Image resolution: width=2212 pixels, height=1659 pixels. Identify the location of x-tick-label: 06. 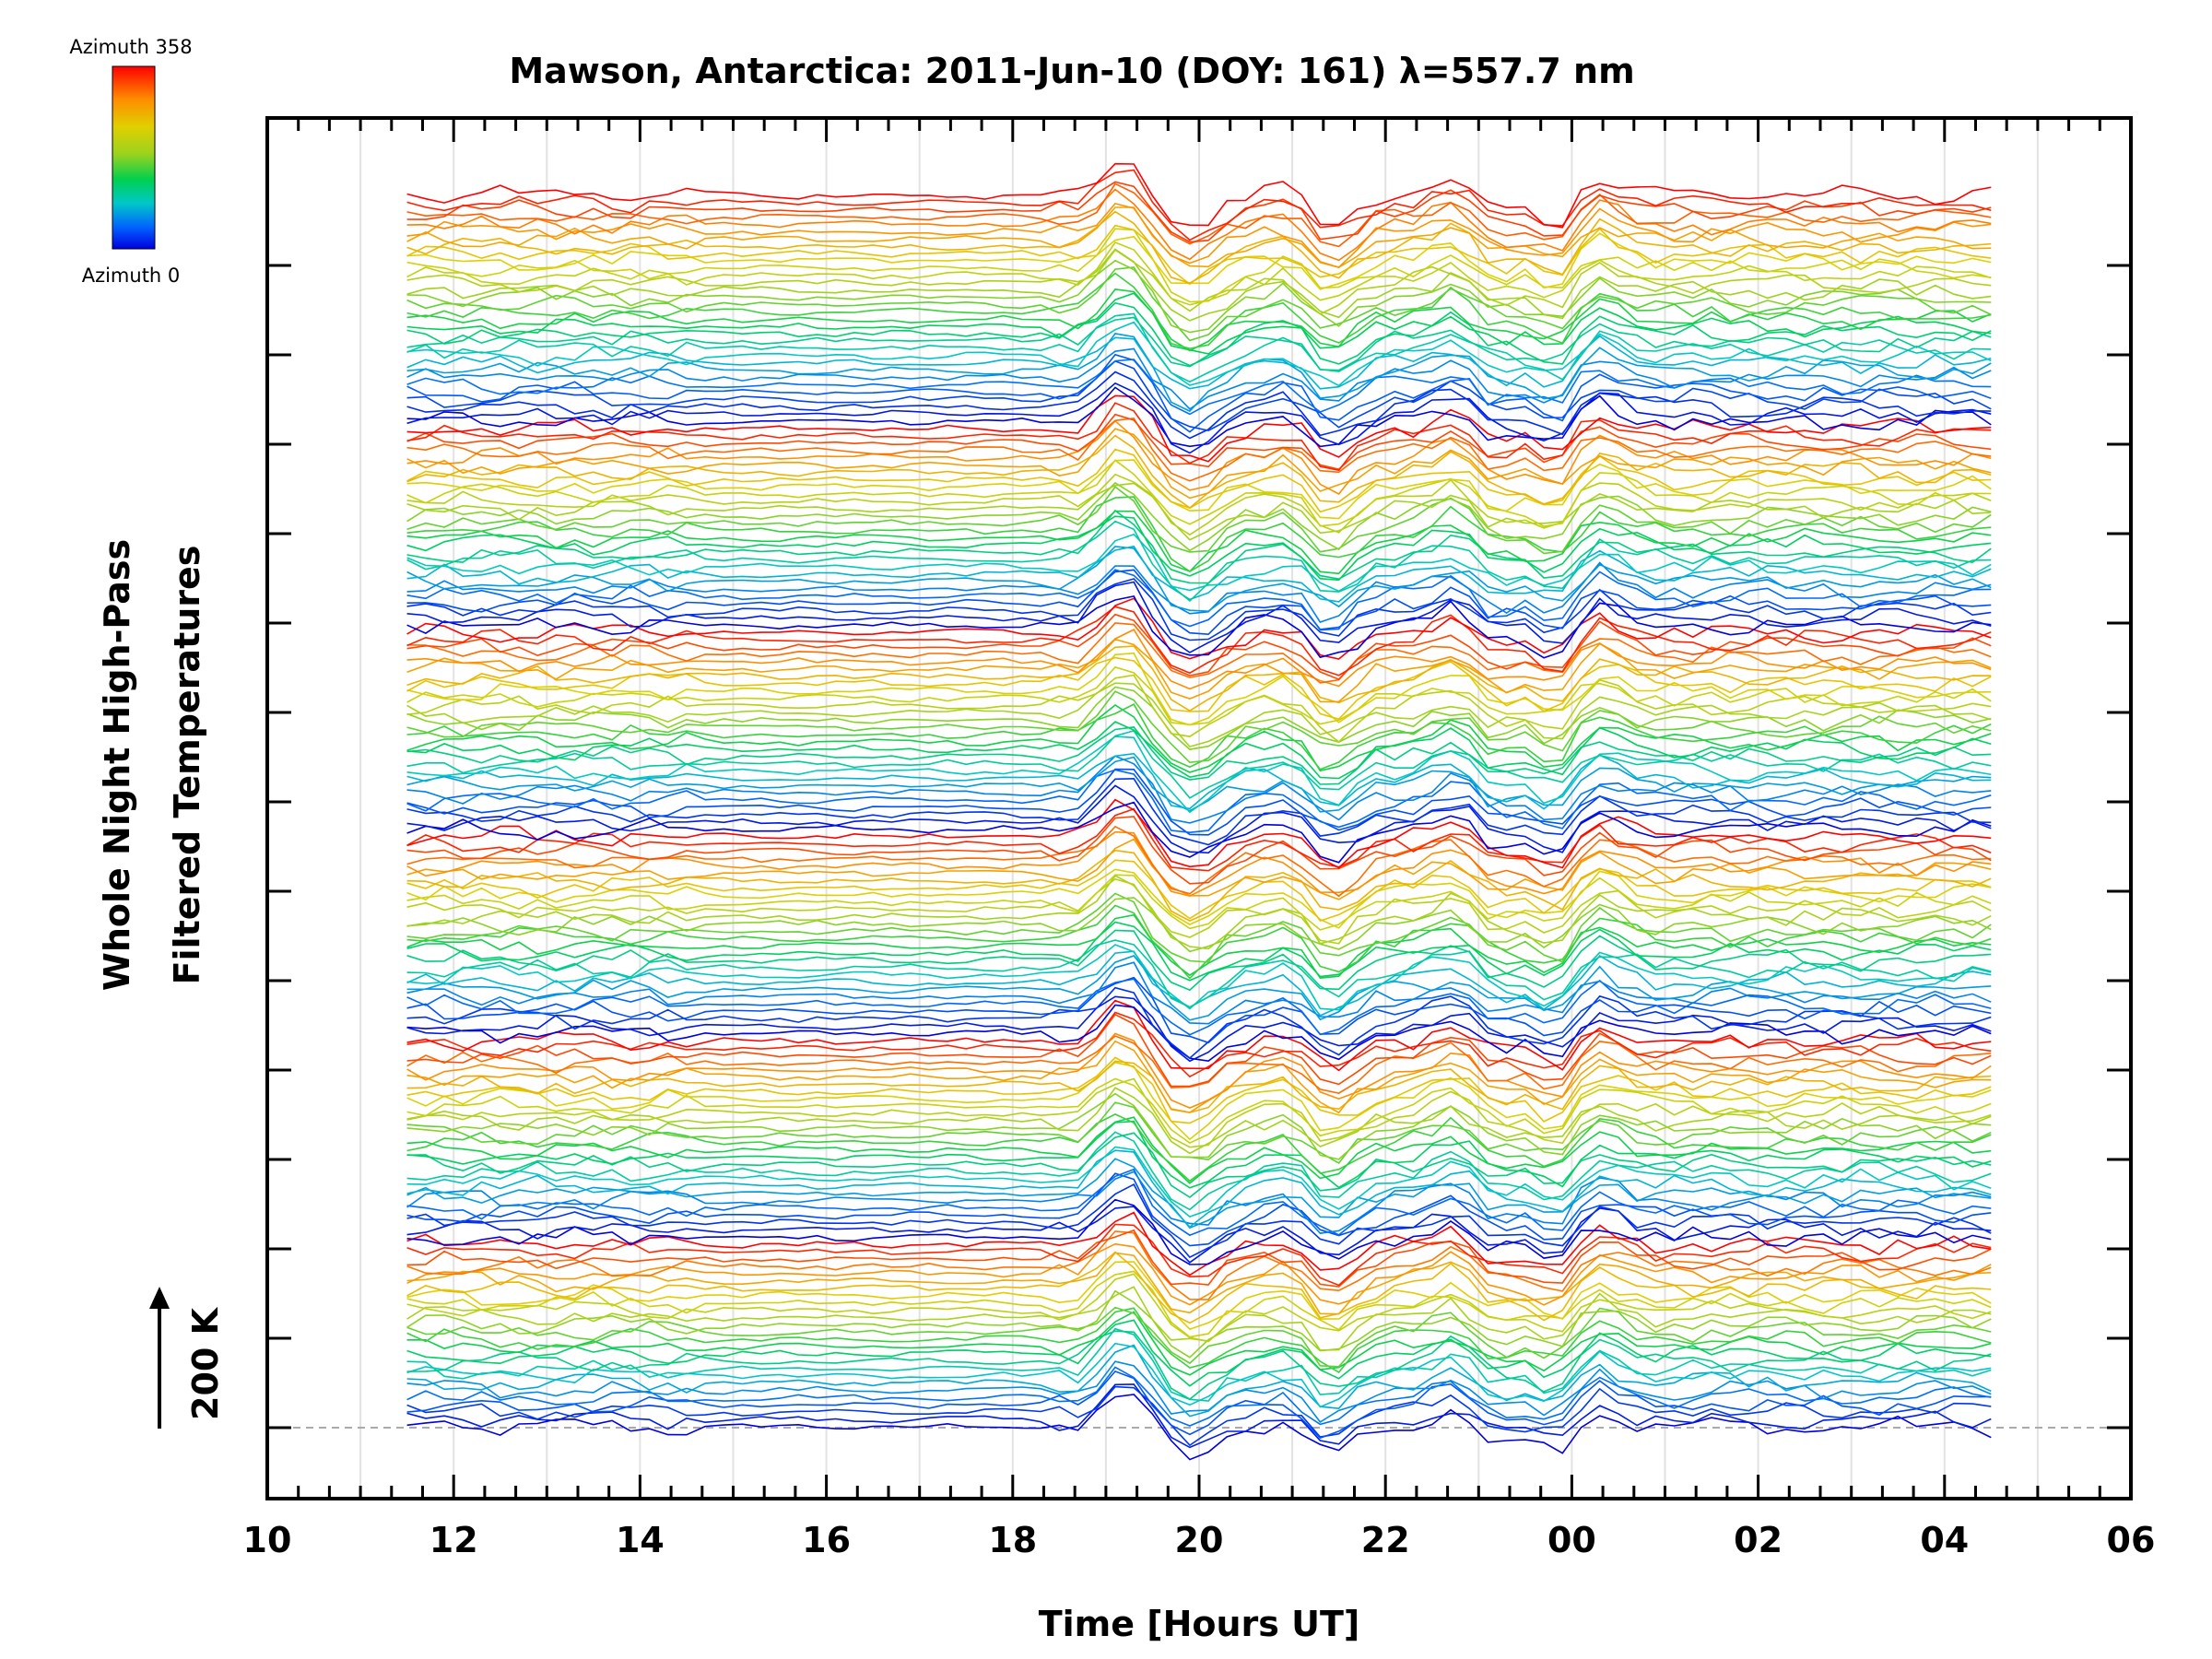
(2131, 1540).